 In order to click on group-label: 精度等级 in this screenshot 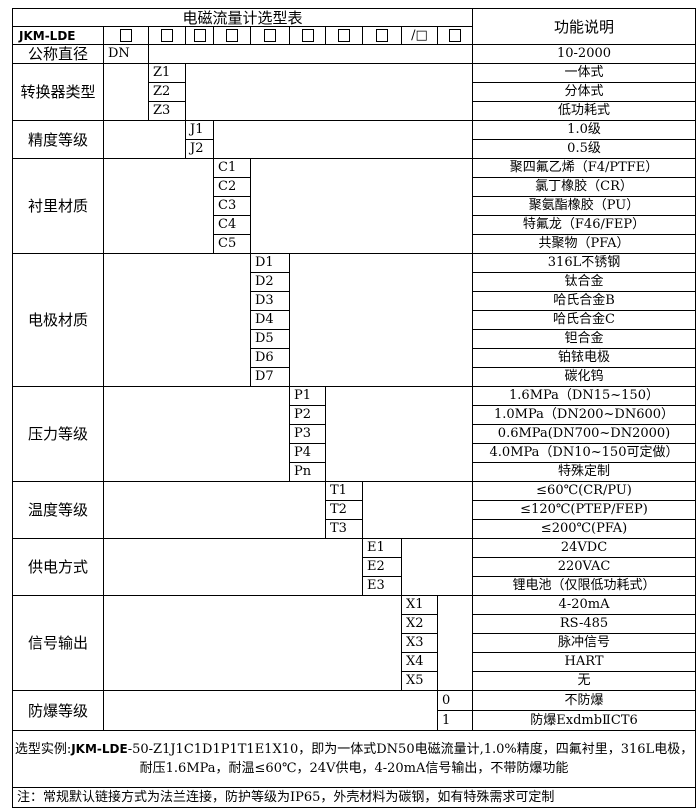, I will do `click(58, 139)`.